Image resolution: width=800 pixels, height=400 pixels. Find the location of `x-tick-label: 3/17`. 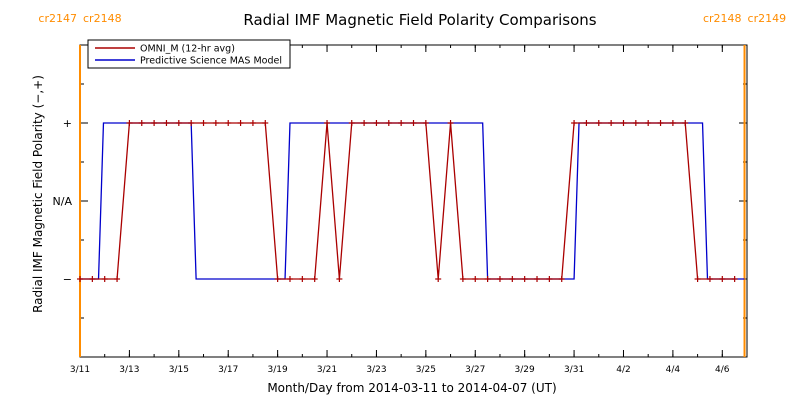

x-tick-label: 3/17 is located at coordinates (228, 370).